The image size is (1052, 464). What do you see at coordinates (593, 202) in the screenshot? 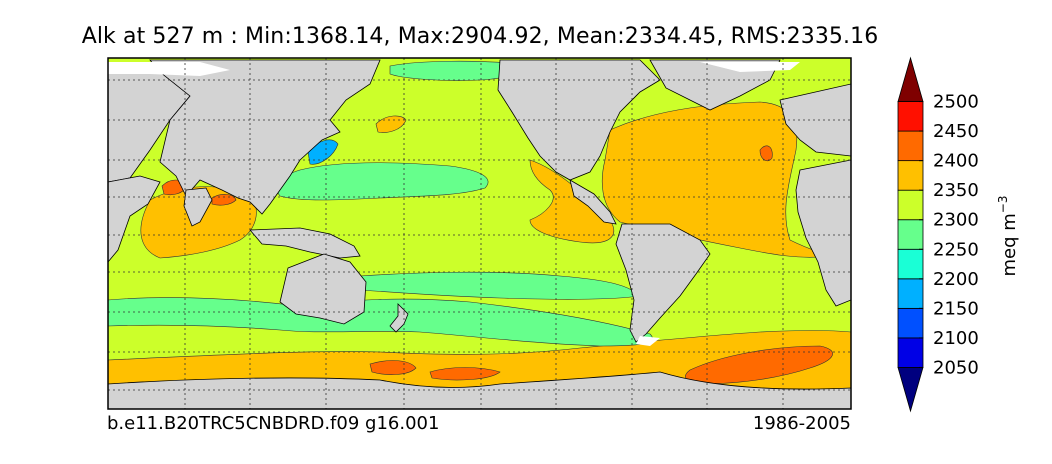
I see `land-central-america` at bounding box center [593, 202].